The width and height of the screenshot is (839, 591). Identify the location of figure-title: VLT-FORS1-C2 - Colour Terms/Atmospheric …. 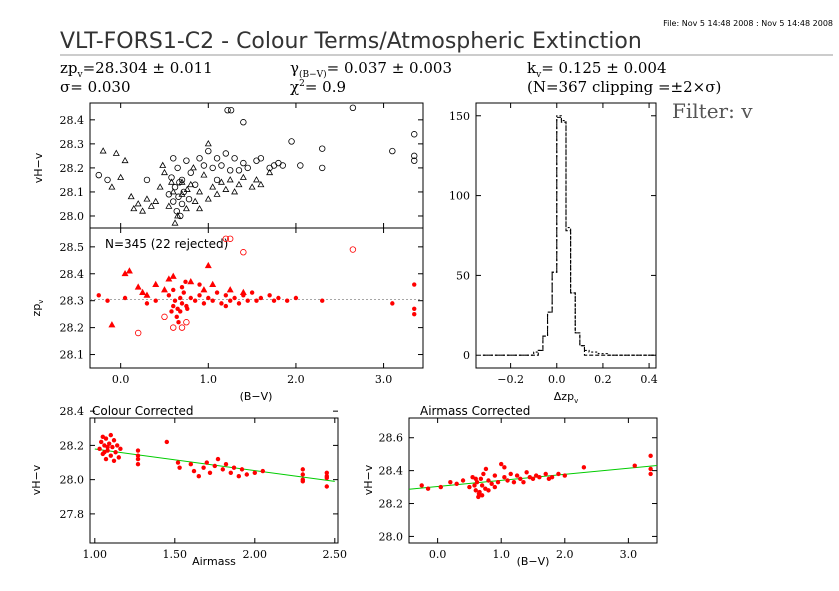
(351, 41).